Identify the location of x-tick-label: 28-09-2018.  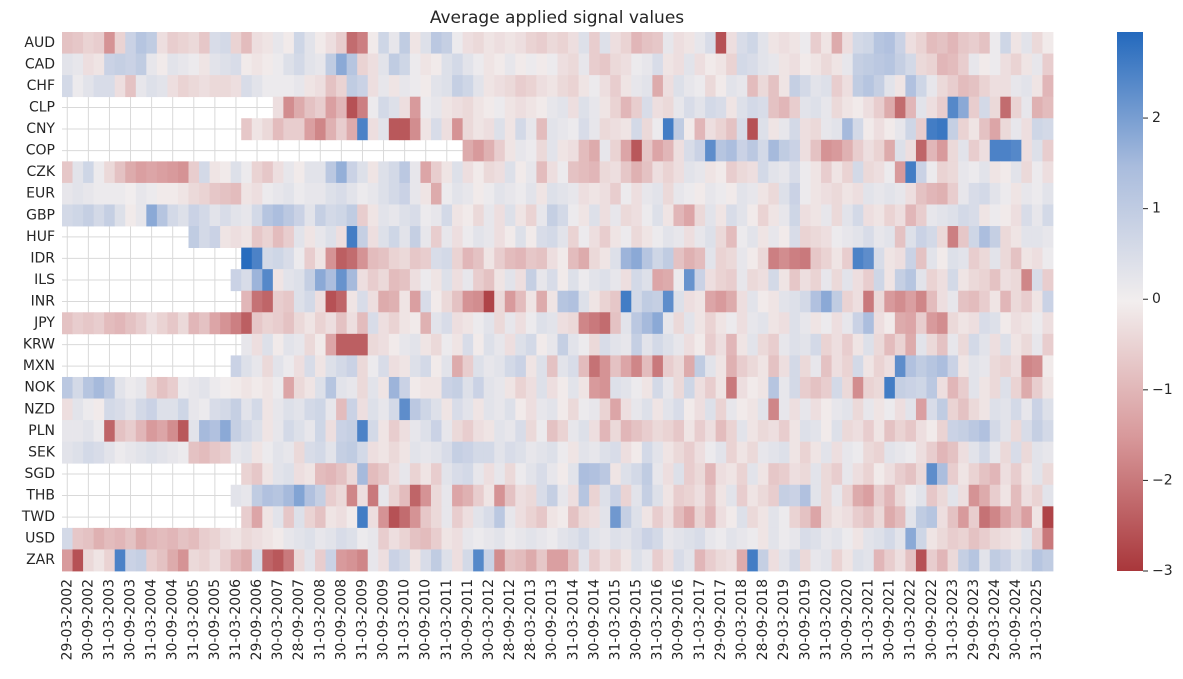
(763, 619).